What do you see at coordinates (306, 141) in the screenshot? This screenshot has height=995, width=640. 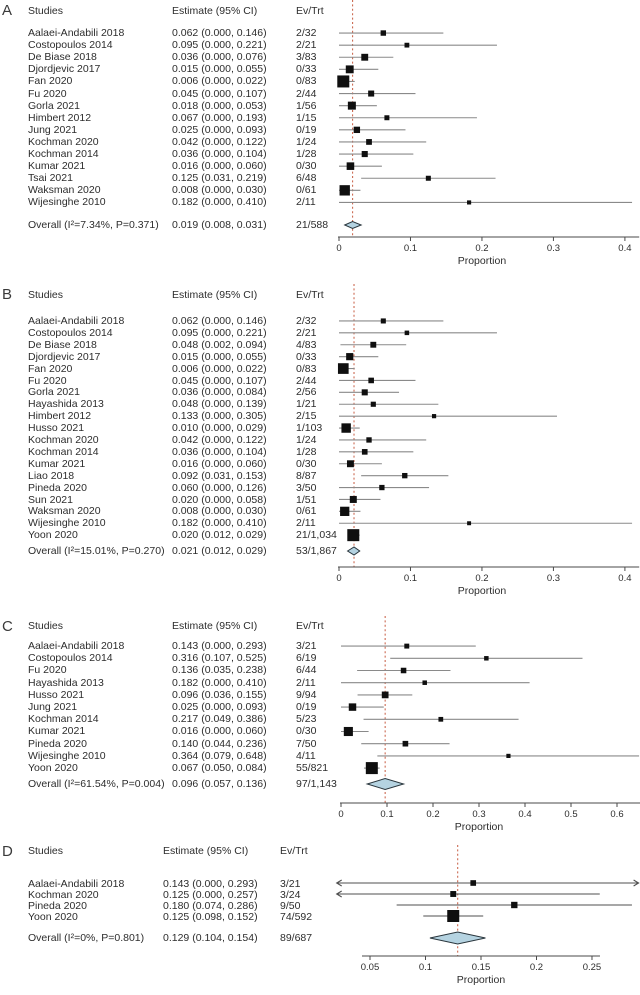 I see `study-events-total: 1/24` at bounding box center [306, 141].